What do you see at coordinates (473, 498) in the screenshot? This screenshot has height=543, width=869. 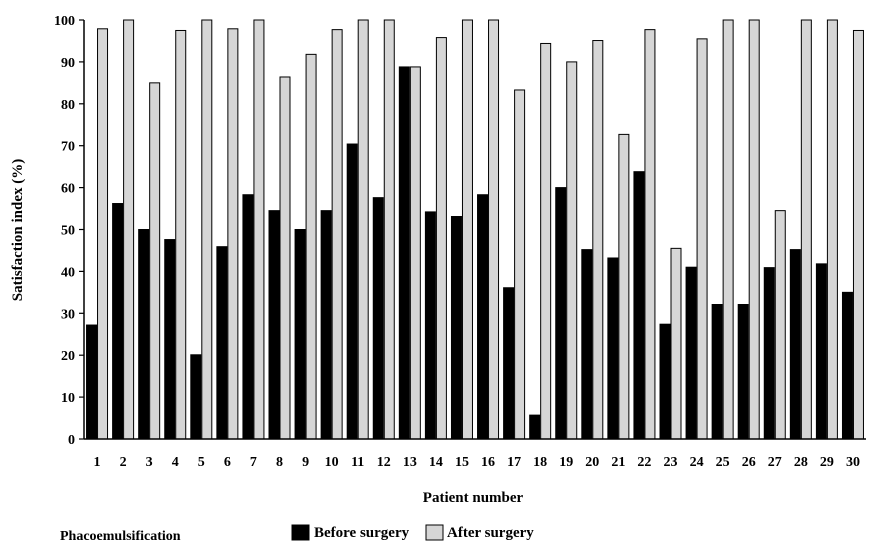 I see `x-axis-title: Patient number` at bounding box center [473, 498].